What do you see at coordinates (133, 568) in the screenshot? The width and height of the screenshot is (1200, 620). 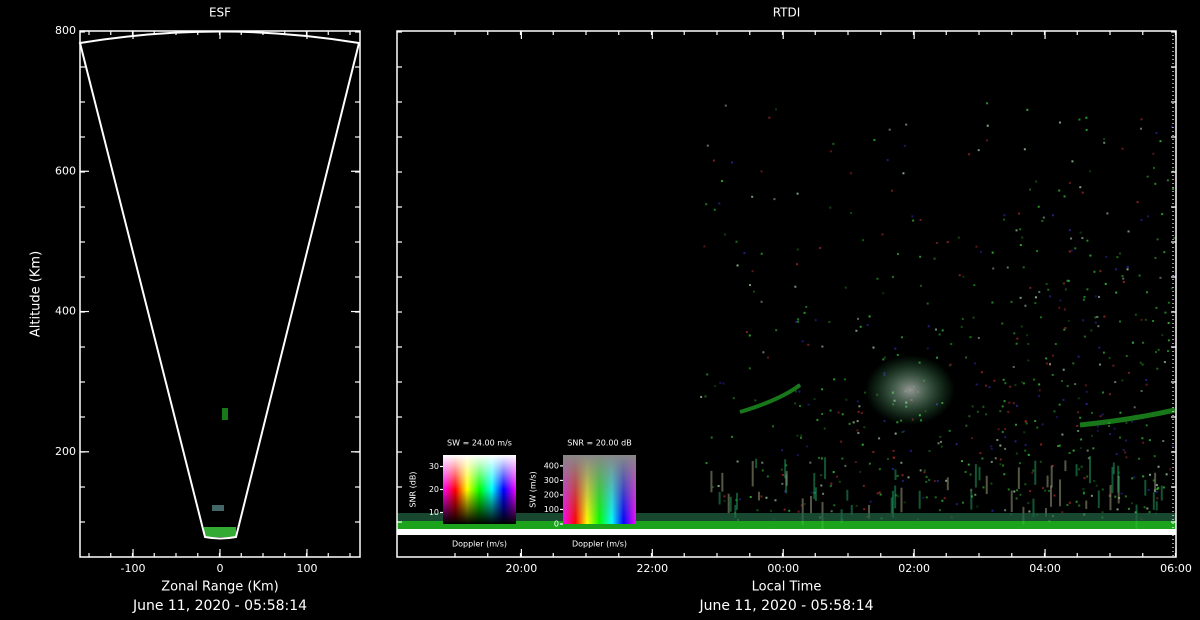 I see `x-tick-label: -100` at bounding box center [133, 568].